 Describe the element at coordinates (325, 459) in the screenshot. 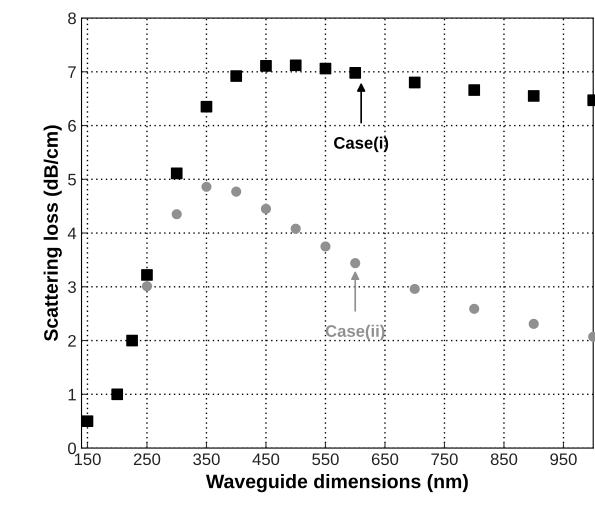

I see `x-tick-label: 550` at that location.